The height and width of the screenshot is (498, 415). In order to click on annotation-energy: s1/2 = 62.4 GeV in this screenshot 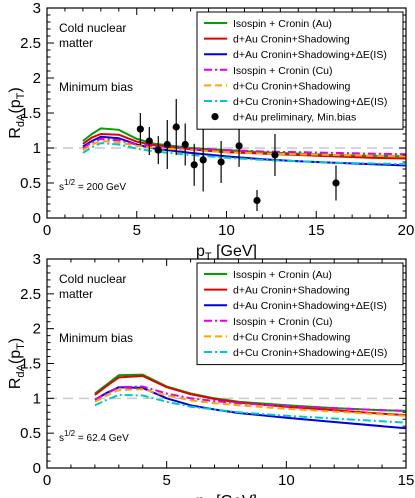, I will do `click(94, 436)`.